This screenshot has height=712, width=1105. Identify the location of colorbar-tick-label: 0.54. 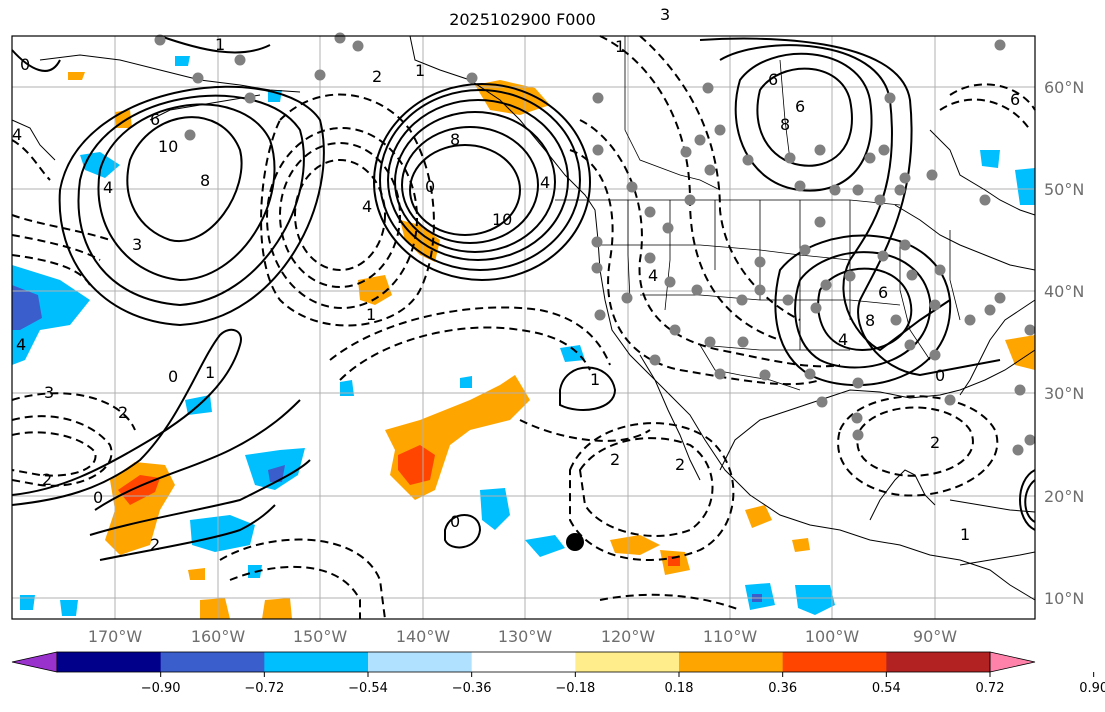
(886, 688).